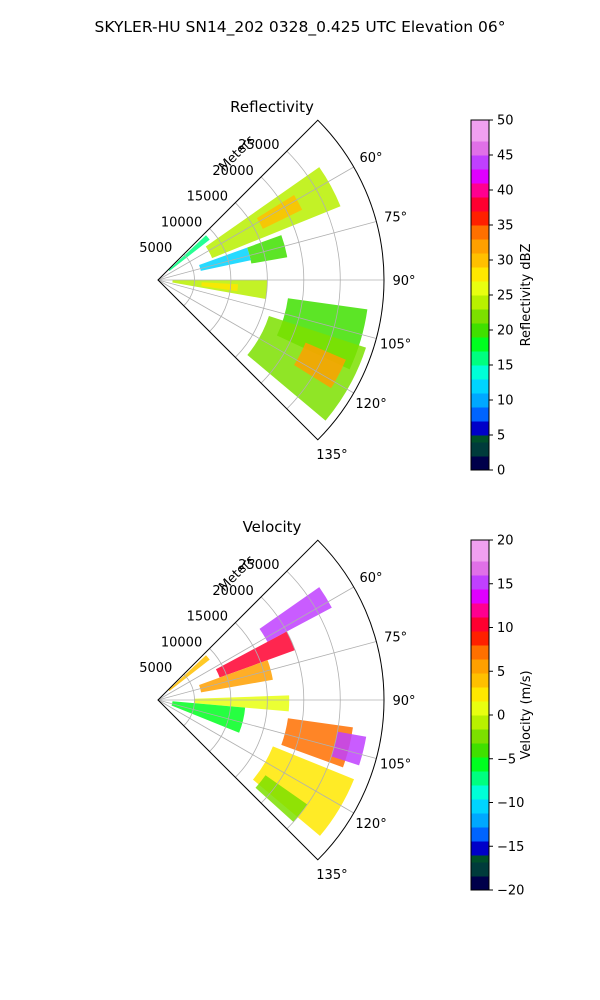  Describe the element at coordinates (505, 121) in the screenshot. I see `colorbar-tick-label-10: 50` at that location.